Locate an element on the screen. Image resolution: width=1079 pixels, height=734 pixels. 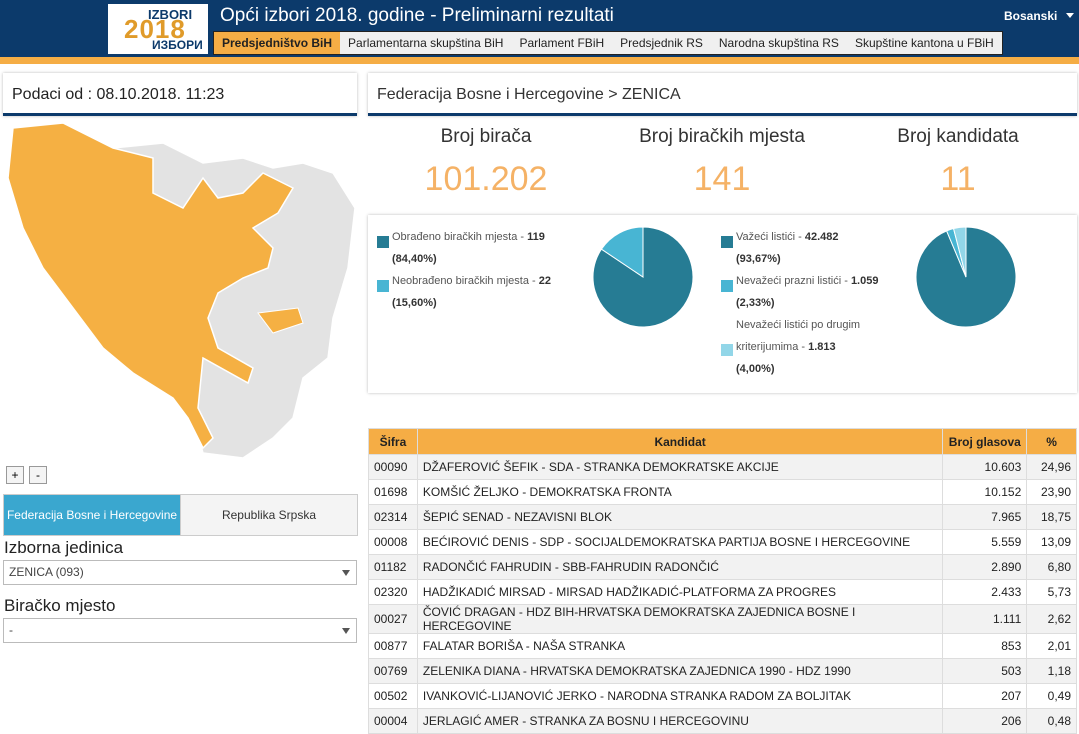
stat-value: 141 is located at coordinates (722, 179).